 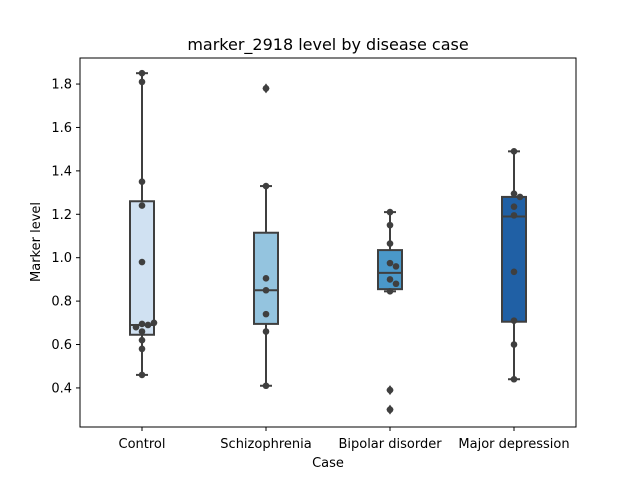 What do you see at coordinates (61, 215) in the screenshot?
I see `y-tick-label: 1.2` at bounding box center [61, 215].